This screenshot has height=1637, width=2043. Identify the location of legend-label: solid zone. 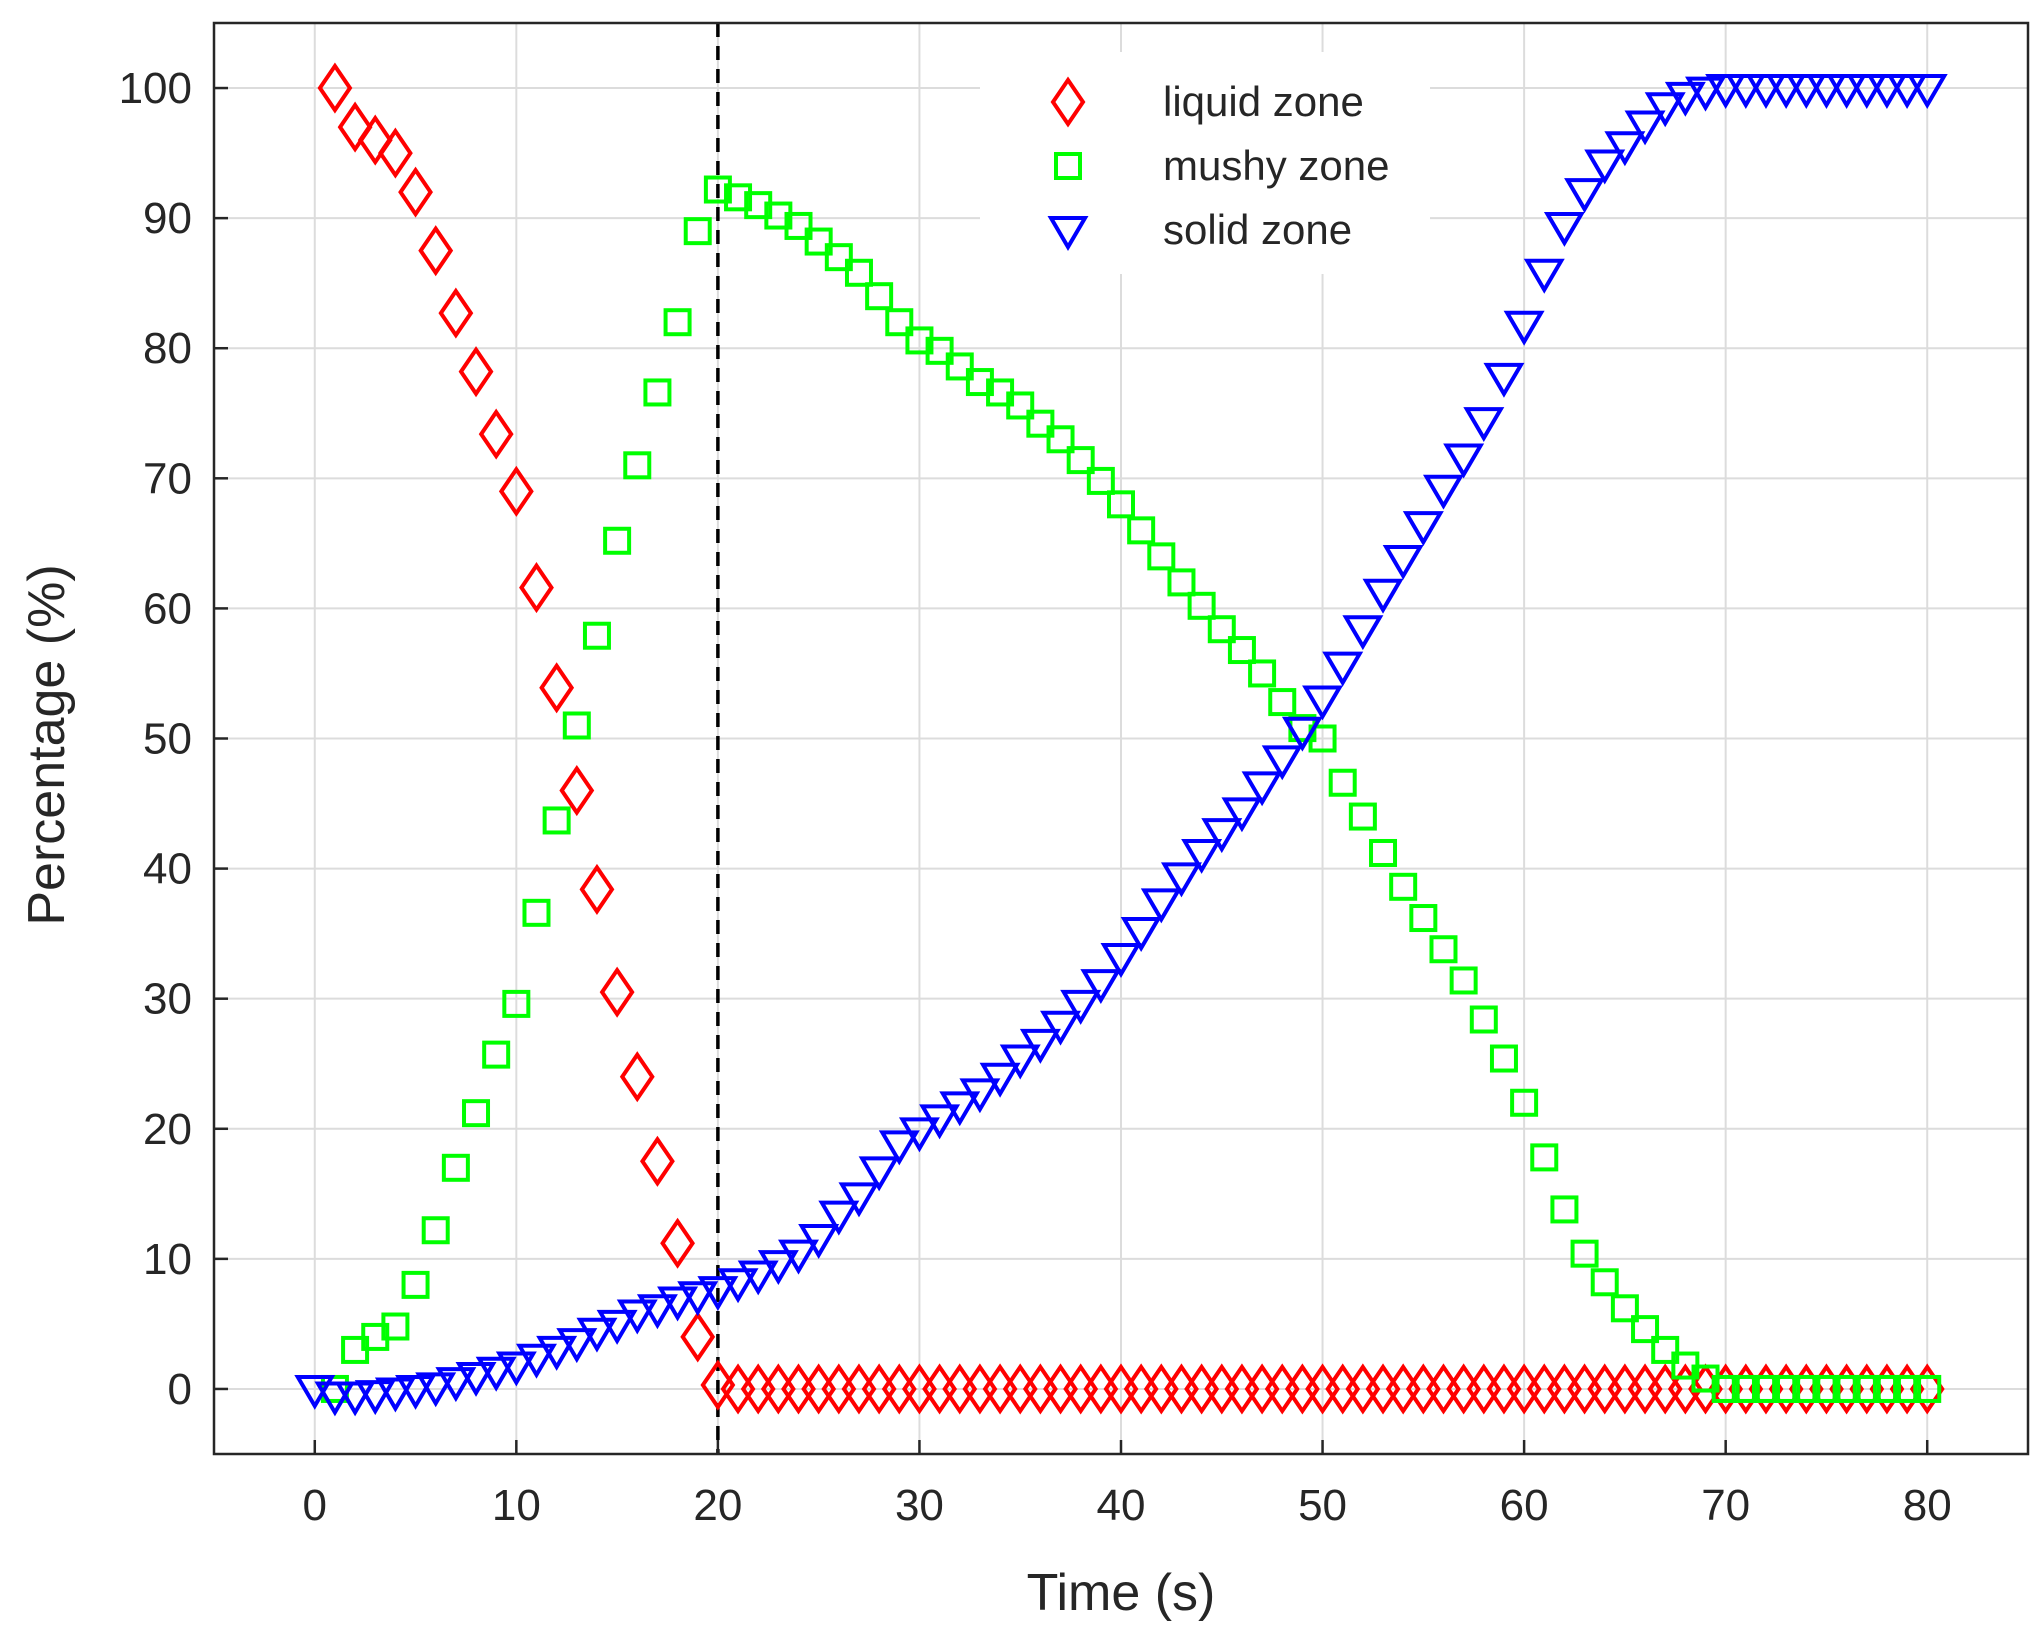
(1257, 229).